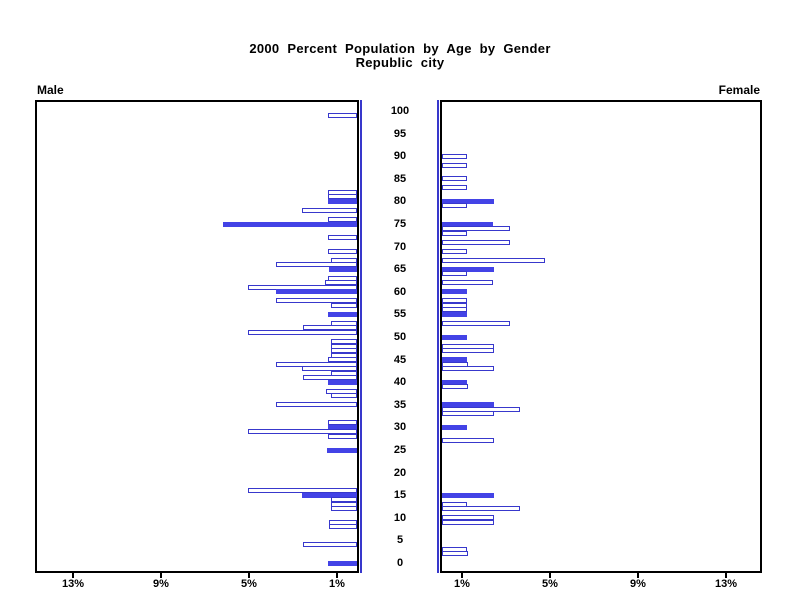  I want to click on age-tick-label-75: 75, so click(400, 224).